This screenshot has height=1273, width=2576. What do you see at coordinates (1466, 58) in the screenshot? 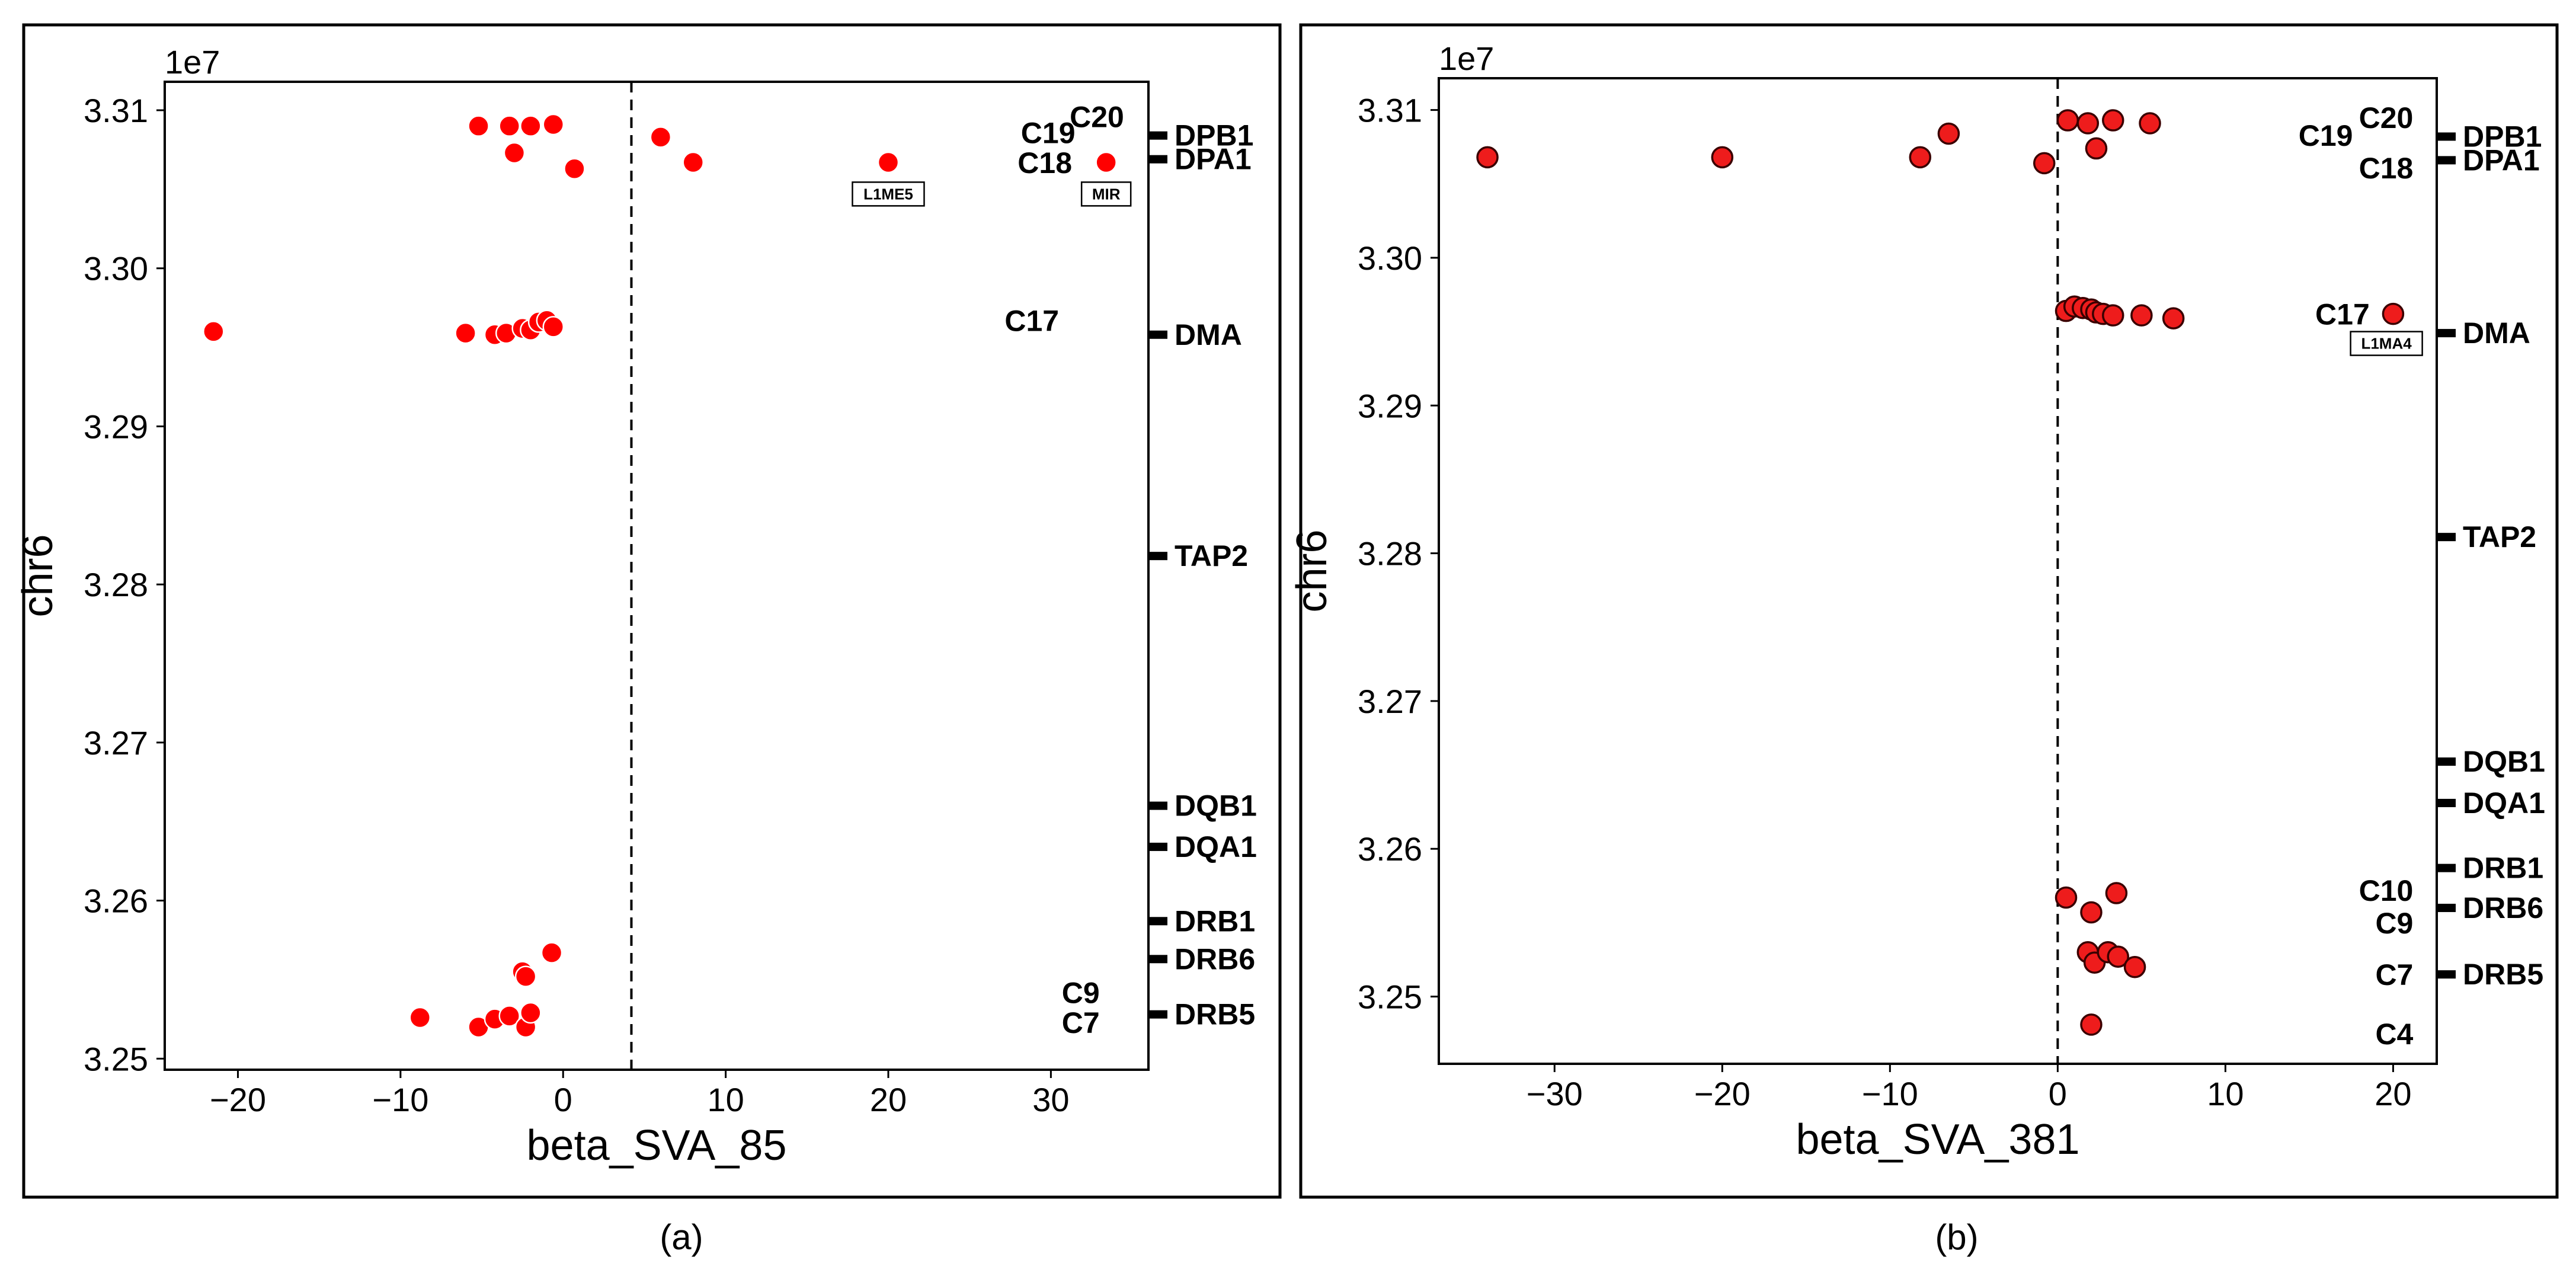
I see `panel-b-y-multiplier: 1e7` at bounding box center [1466, 58].